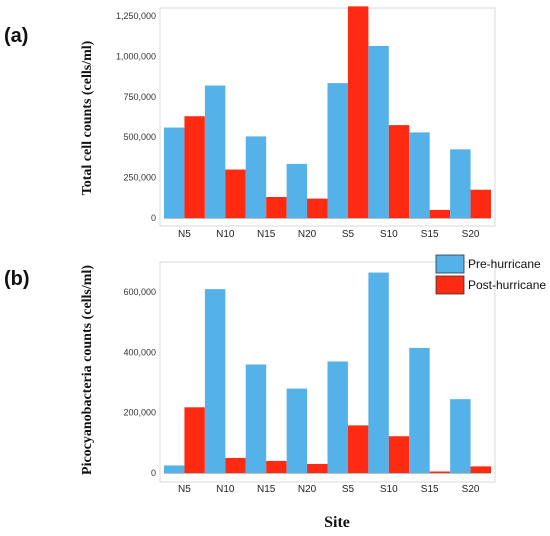  Describe the element at coordinates (297, 430) in the screenshot. I see `panel-b-bar-pre-n20` at that location.